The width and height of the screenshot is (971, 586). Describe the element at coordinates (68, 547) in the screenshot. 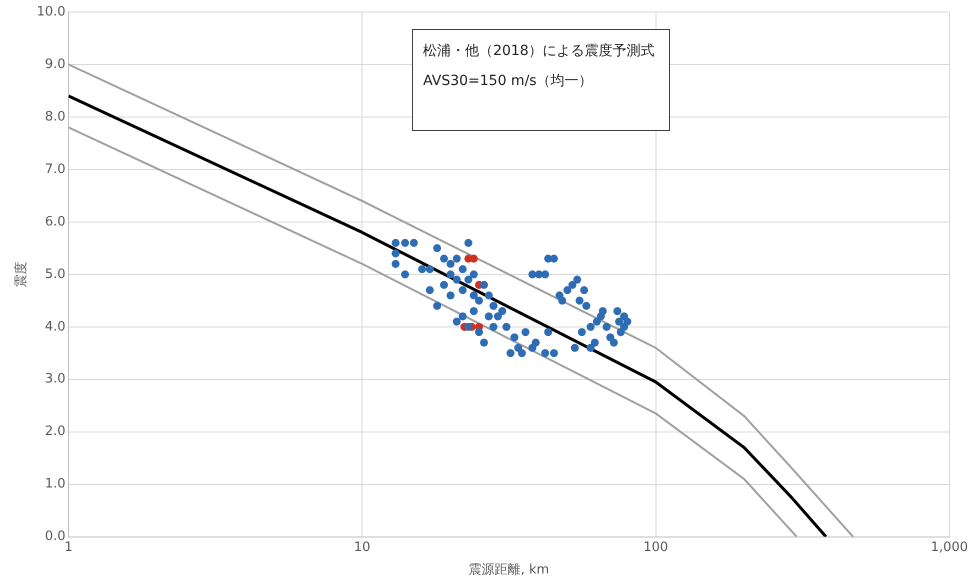

I see `x-tick-label: 1` at that location.